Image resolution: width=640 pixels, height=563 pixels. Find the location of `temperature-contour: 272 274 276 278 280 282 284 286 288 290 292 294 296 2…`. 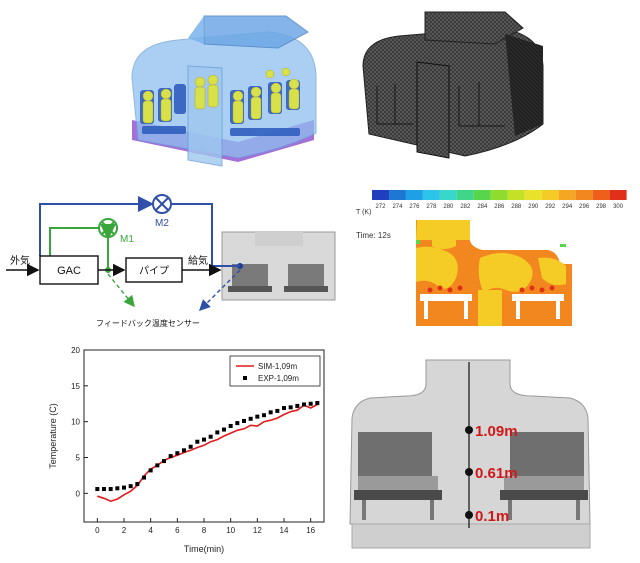

temperature-contour: 272 274 276 278 280 282 284 286 288 290 292 294 296 2… is located at coordinates (496, 261).